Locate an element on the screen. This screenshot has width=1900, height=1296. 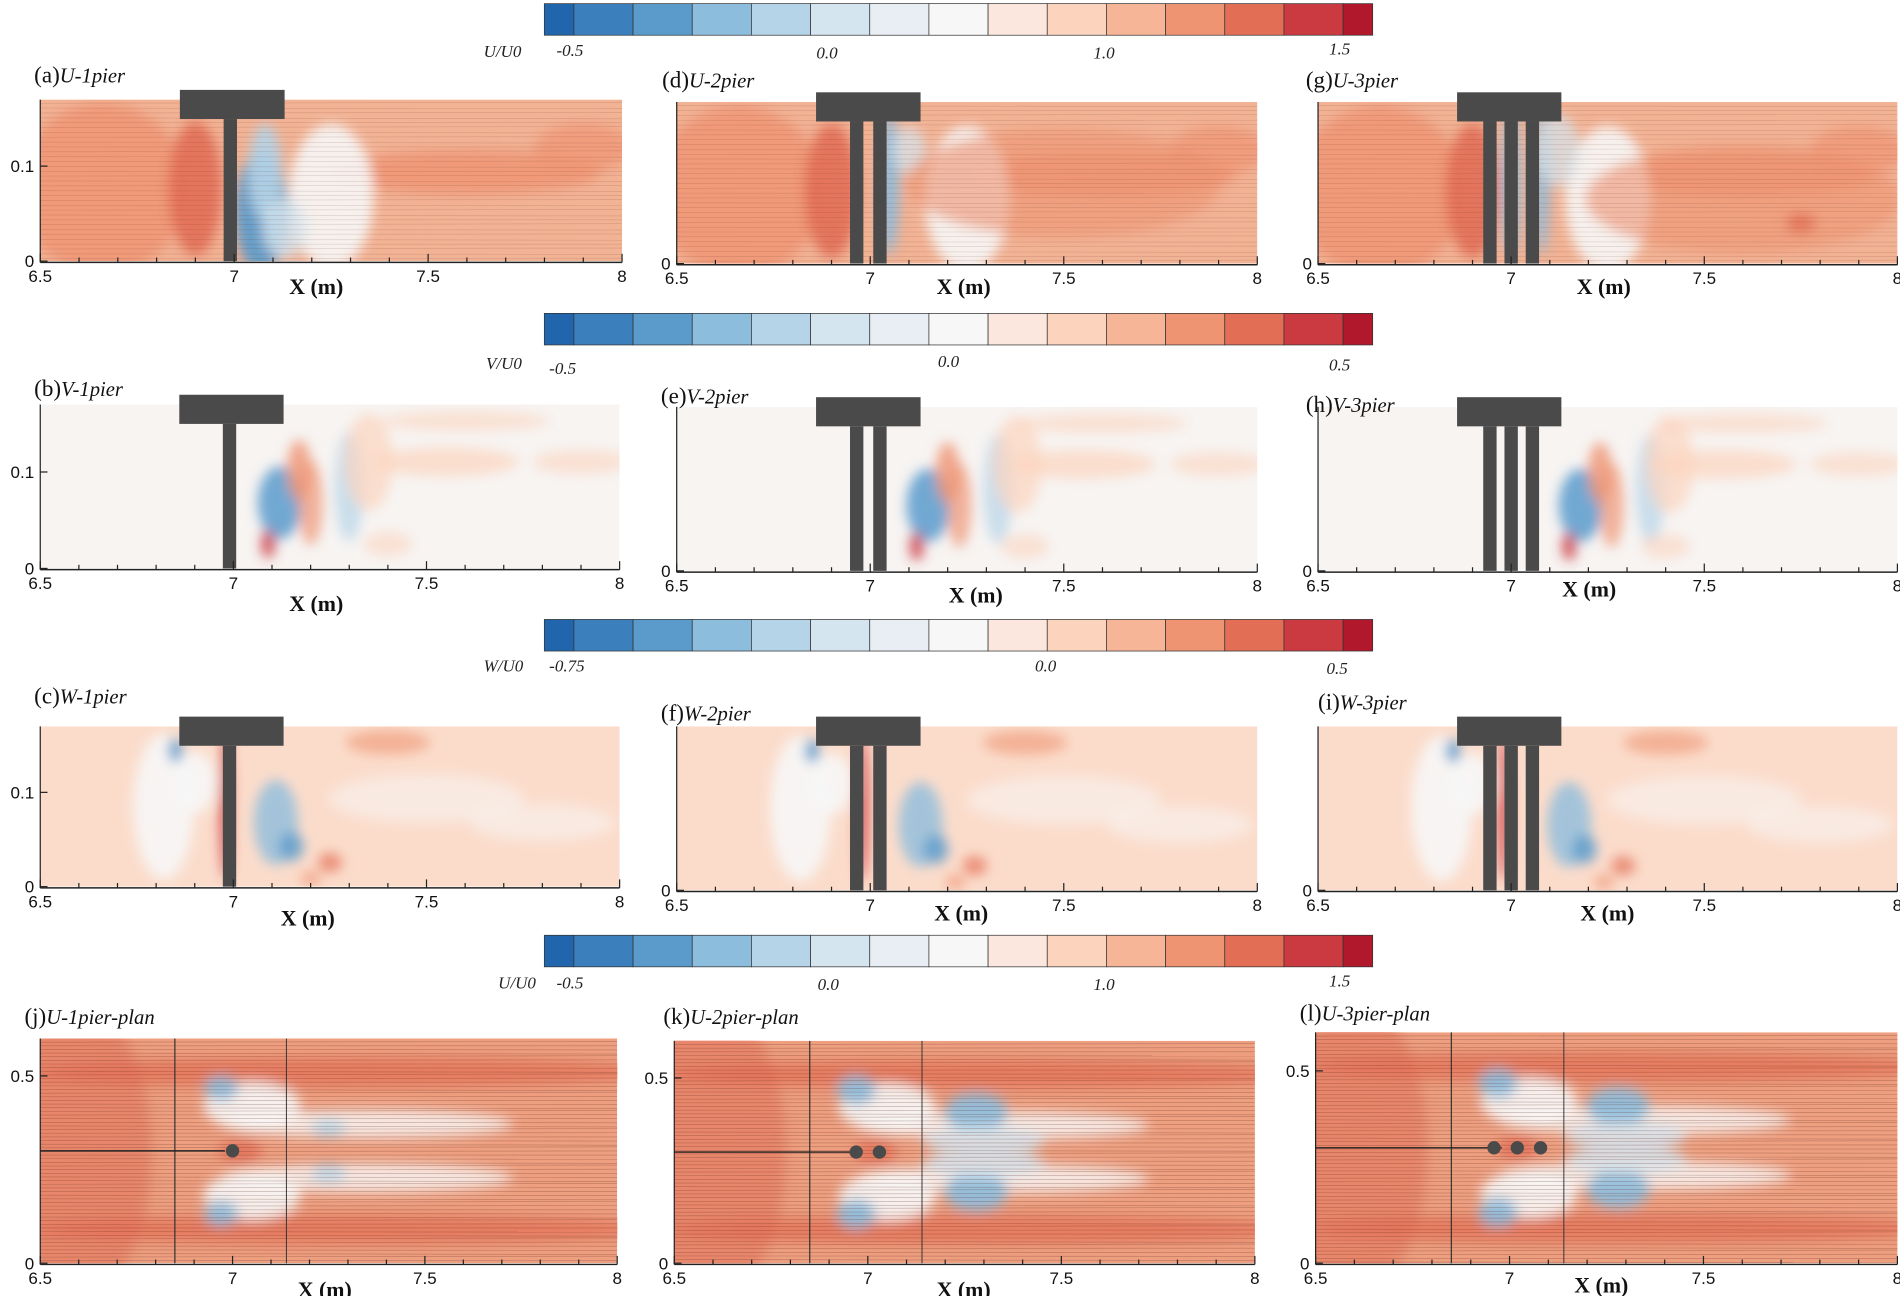
panel-title: W-2pier is located at coordinates (718, 714).